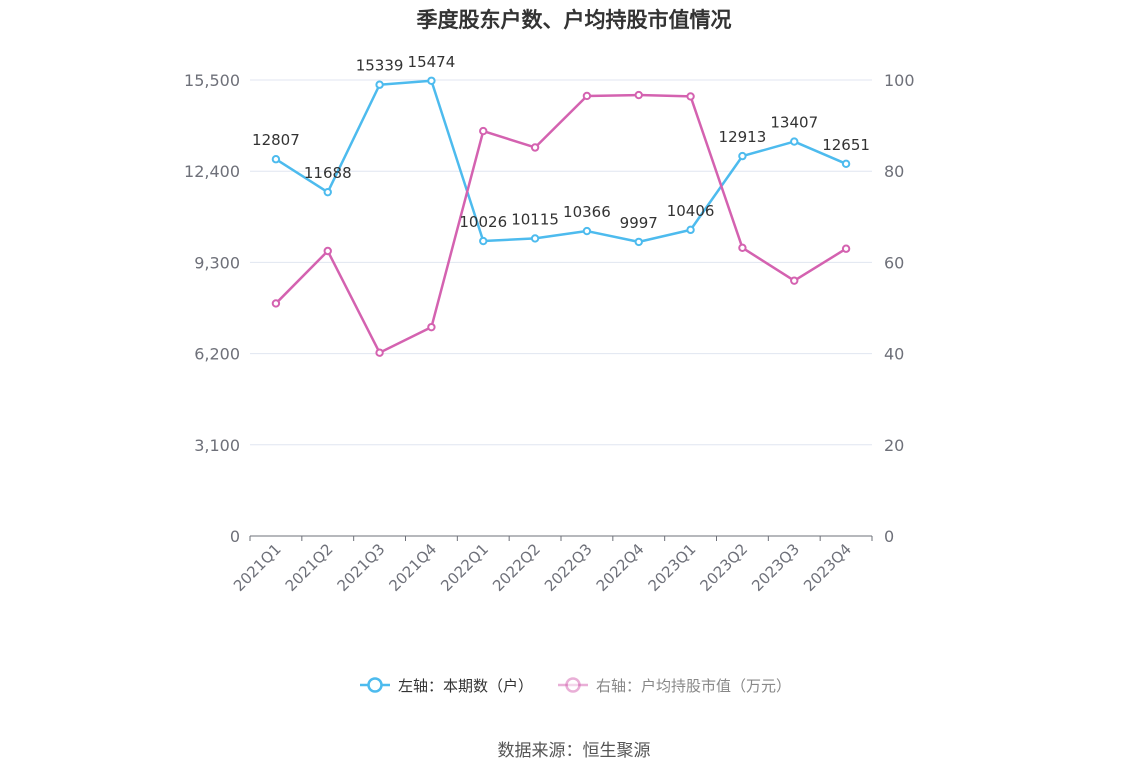 This screenshot has width=1148, height=776. What do you see at coordinates (672, 567) in the screenshot?
I see `x-axis-tick-label: 2023Q1` at bounding box center [672, 567].